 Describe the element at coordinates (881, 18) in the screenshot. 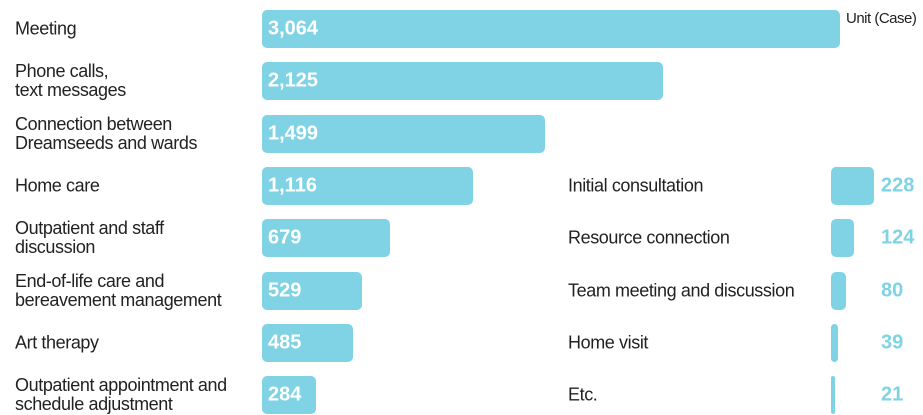

I see `unit-annotation: Unit (Case)` at that location.